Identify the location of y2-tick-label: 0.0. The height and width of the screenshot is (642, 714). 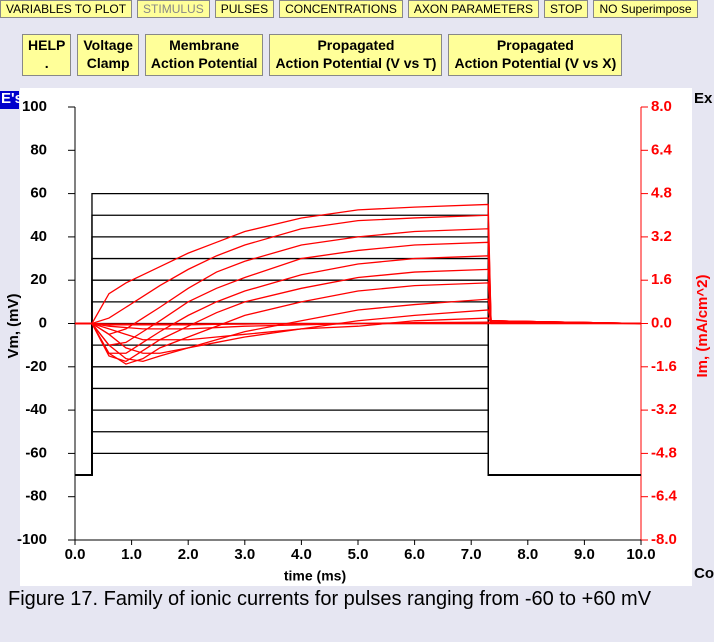
(661, 322).